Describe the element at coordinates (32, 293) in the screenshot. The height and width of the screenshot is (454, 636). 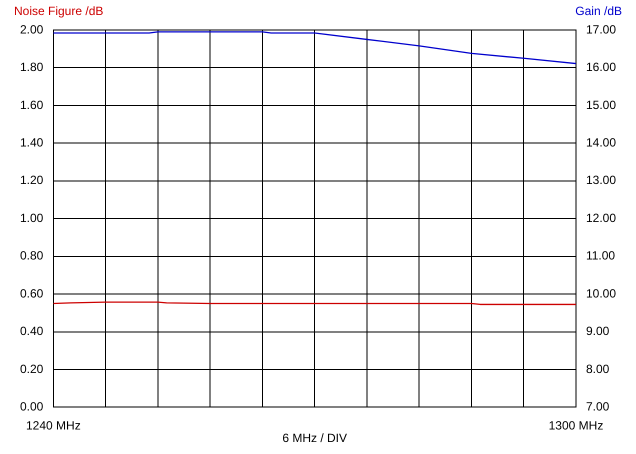
I see `y-tick-label: 0.60` at that location.